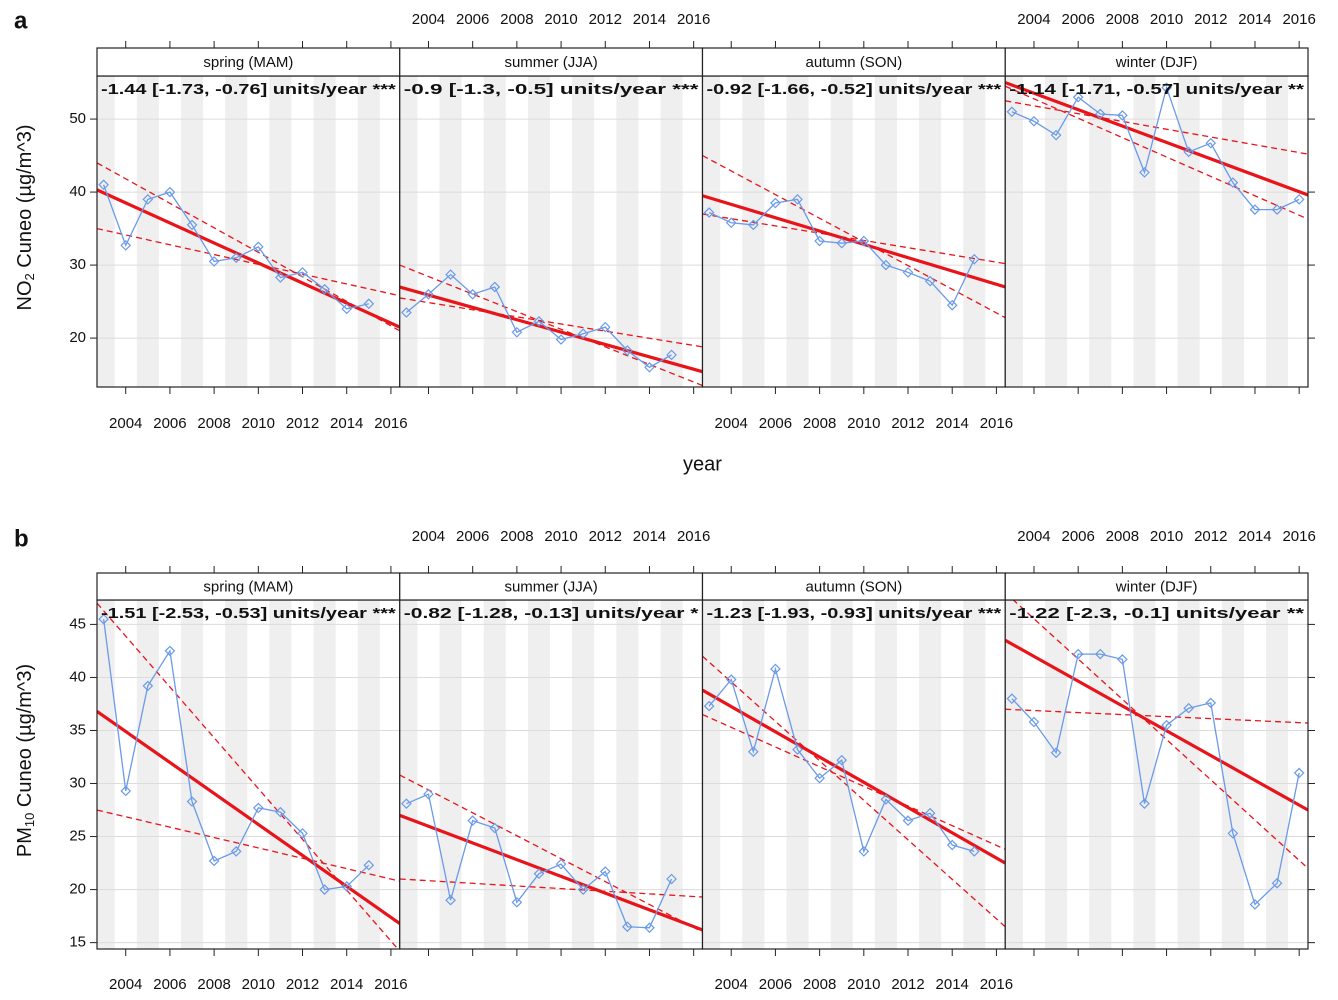 The image size is (1338, 1000). I want to click on annotation: -0.82 [-1.28, -0.13] units/year *, so click(551, 613).